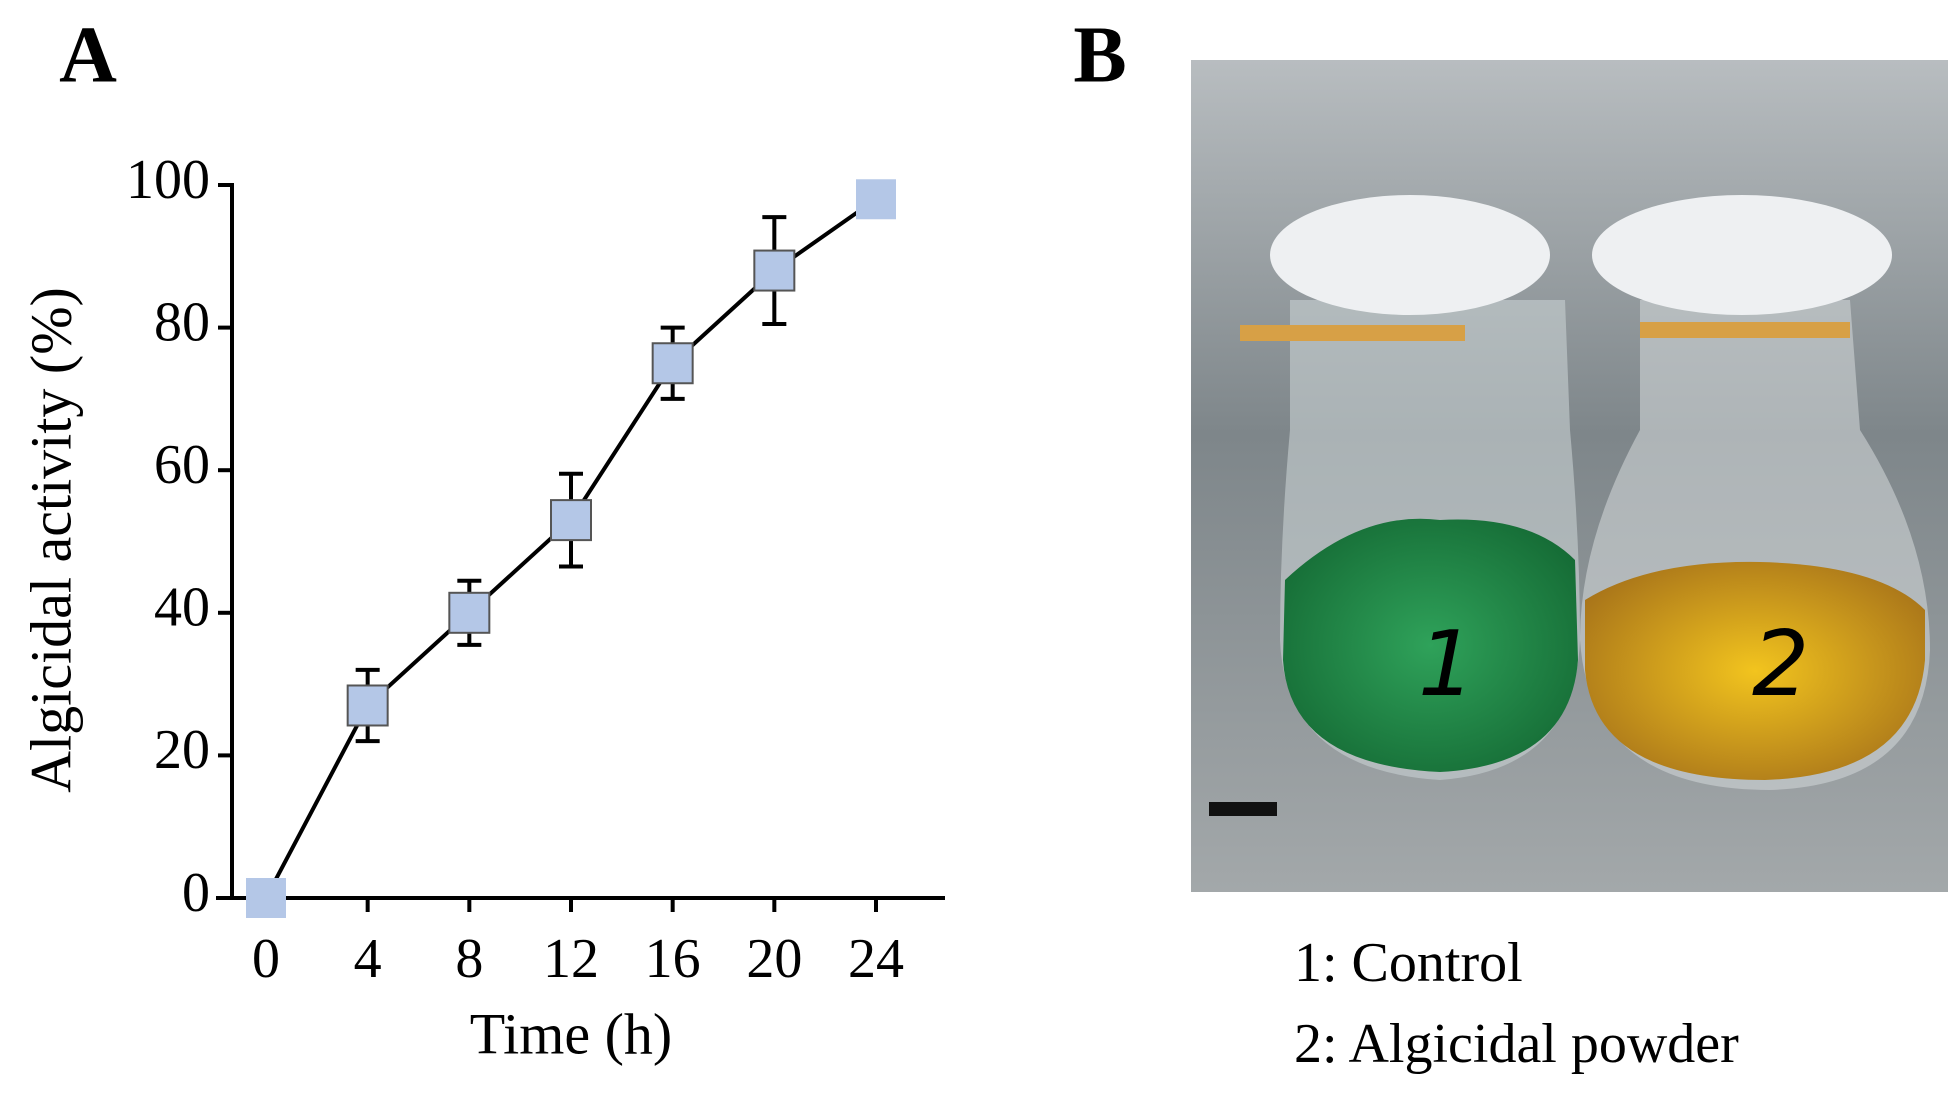  Describe the element at coordinates (266, 959) in the screenshot. I see `x-tick-label: 0` at that location.